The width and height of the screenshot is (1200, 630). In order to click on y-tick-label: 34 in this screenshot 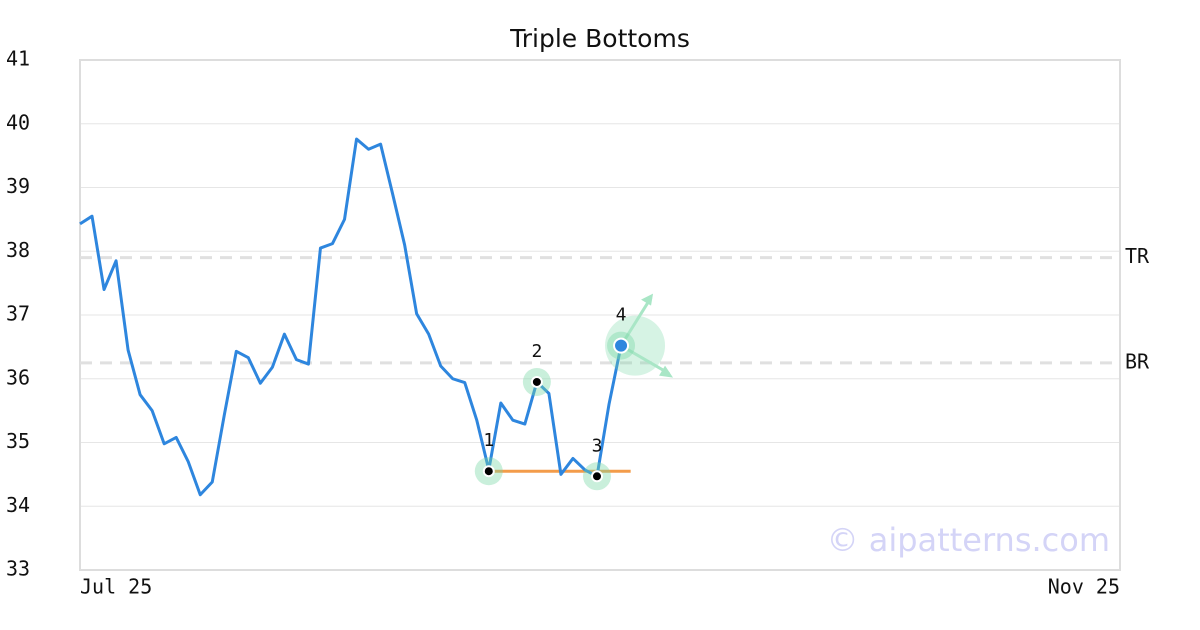, I will do `click(18, 505)`.